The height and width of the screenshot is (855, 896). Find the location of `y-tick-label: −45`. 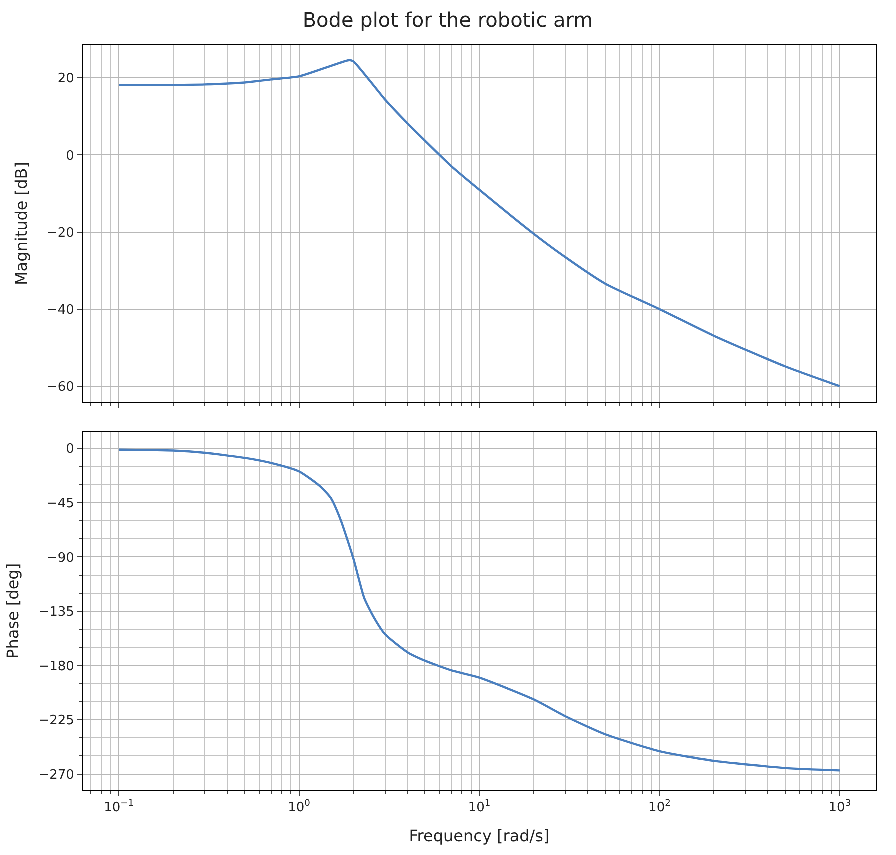

y-tick-label: −45 is located at coordinates (60, 504).